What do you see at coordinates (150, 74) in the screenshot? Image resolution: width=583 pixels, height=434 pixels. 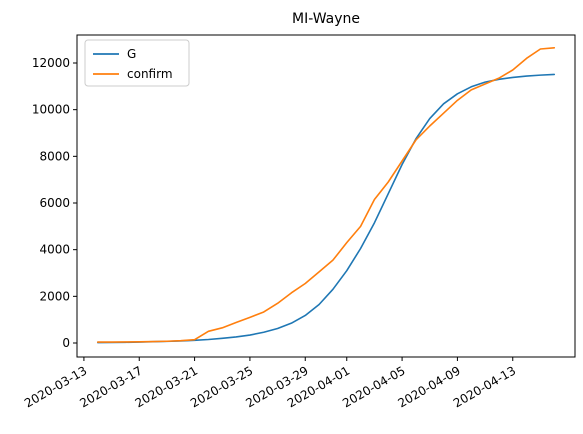 I see `legend-label-confirm: confirm` at bounding box center [150, 74].